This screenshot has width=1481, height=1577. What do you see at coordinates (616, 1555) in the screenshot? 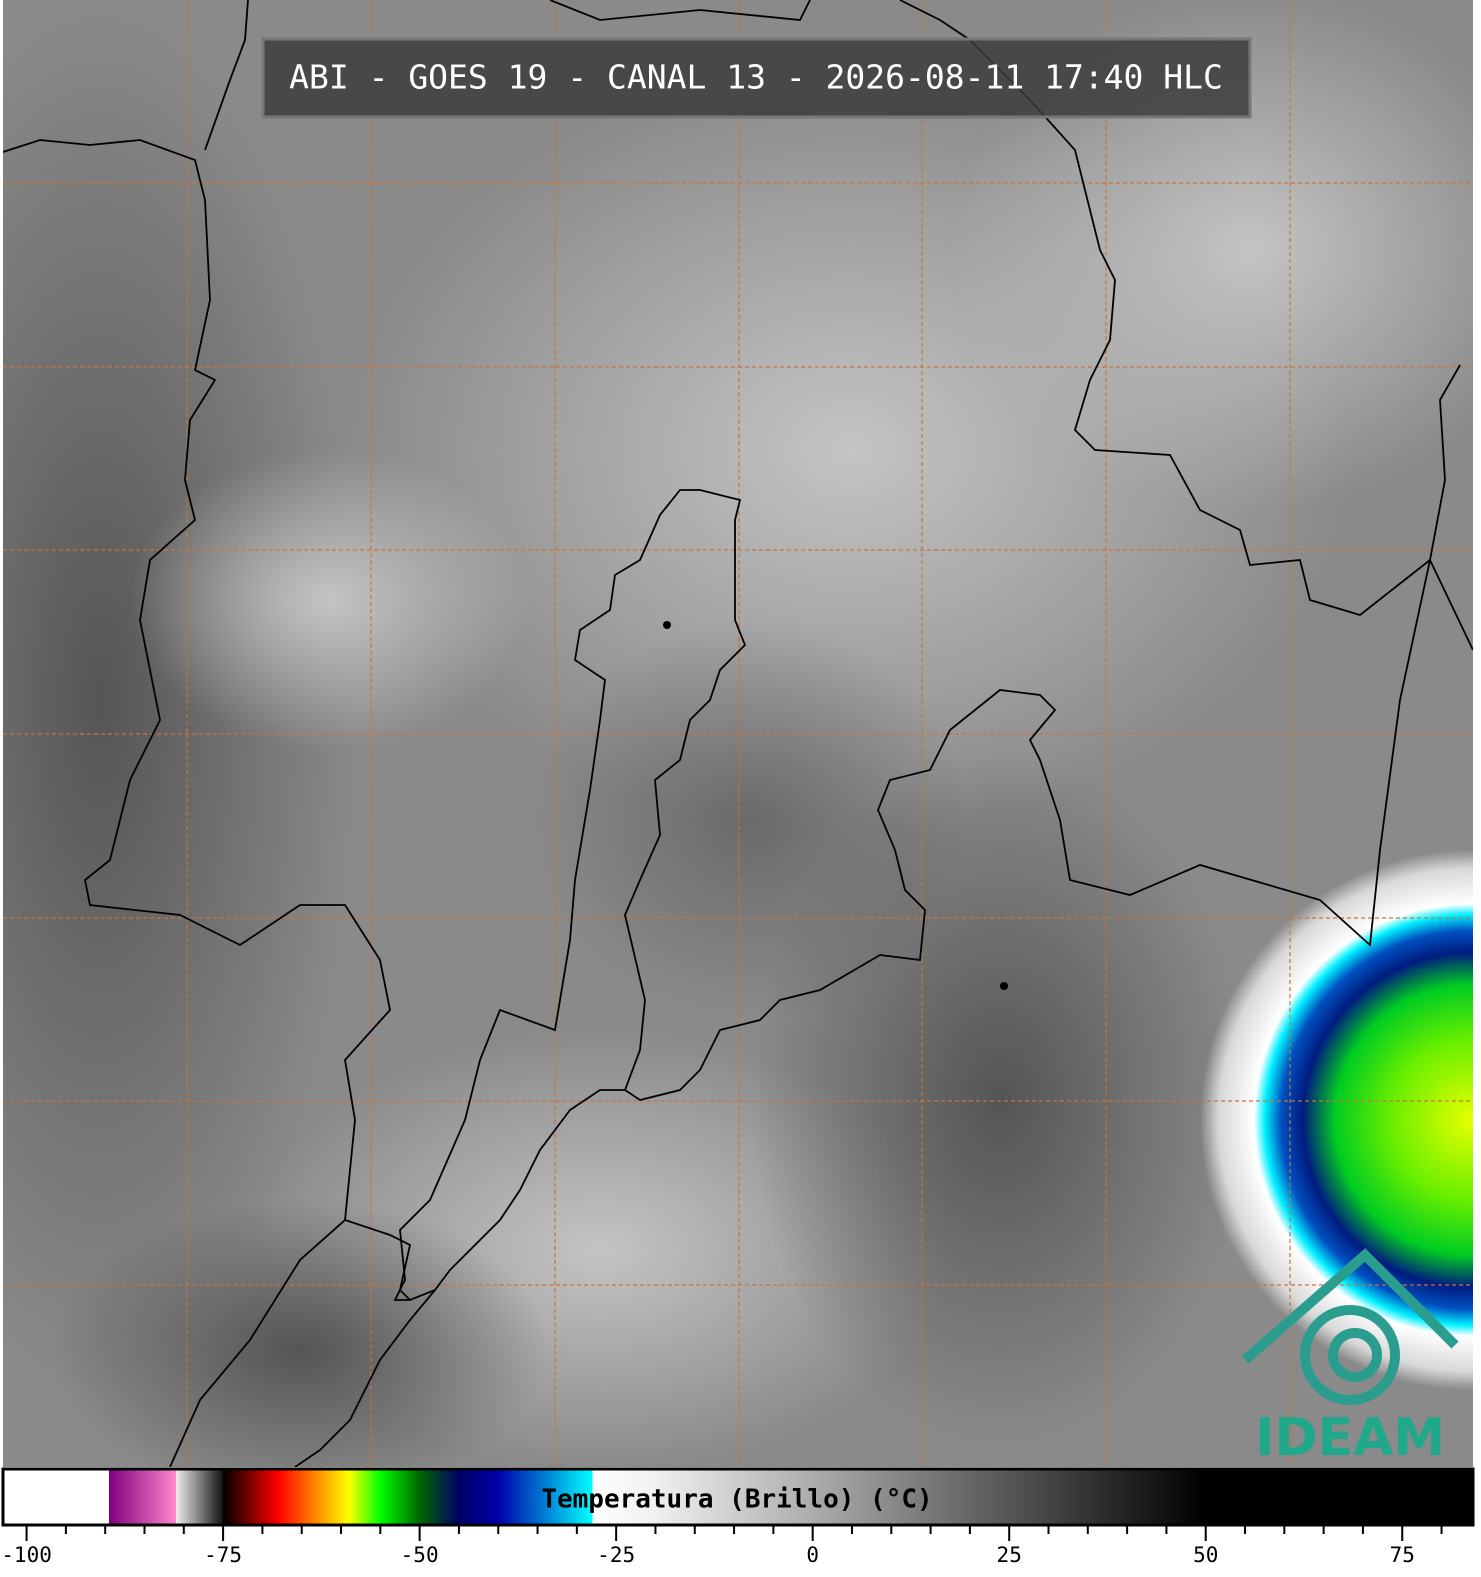
I see `tick-label: -25` at bounding box center [616, 1555].